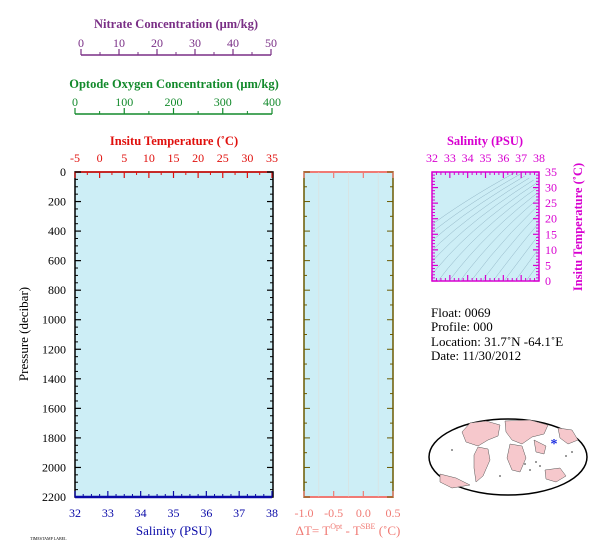 The width and height of the screenshot is (608, 558). What do you see at coordinates (124, 102) in the screenshot?
I see `oxygen-axis-tick-label: 100` at bounding box center [124, 102].